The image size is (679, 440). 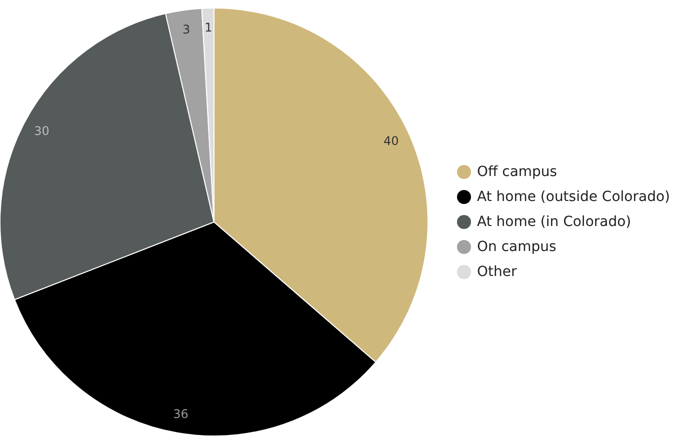 What do you see at coordinates (180, 413) in the screenshot?
I see `data-label: 36` at bounding box center [180, 413].